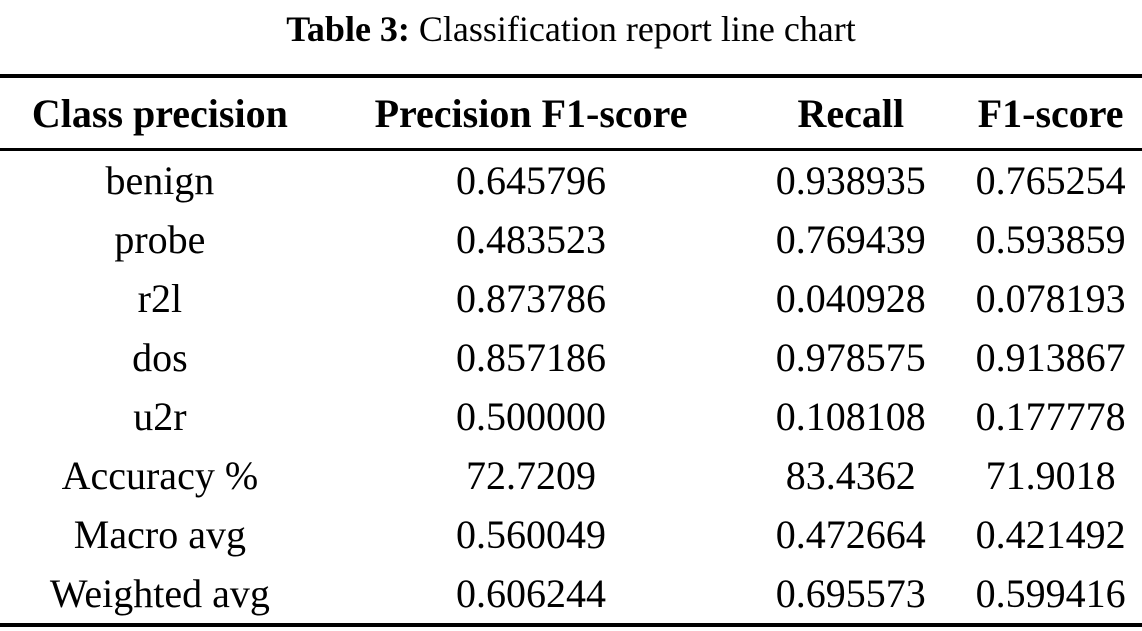  I want to click on cell-precision: 0.645796, so click(531, 180).